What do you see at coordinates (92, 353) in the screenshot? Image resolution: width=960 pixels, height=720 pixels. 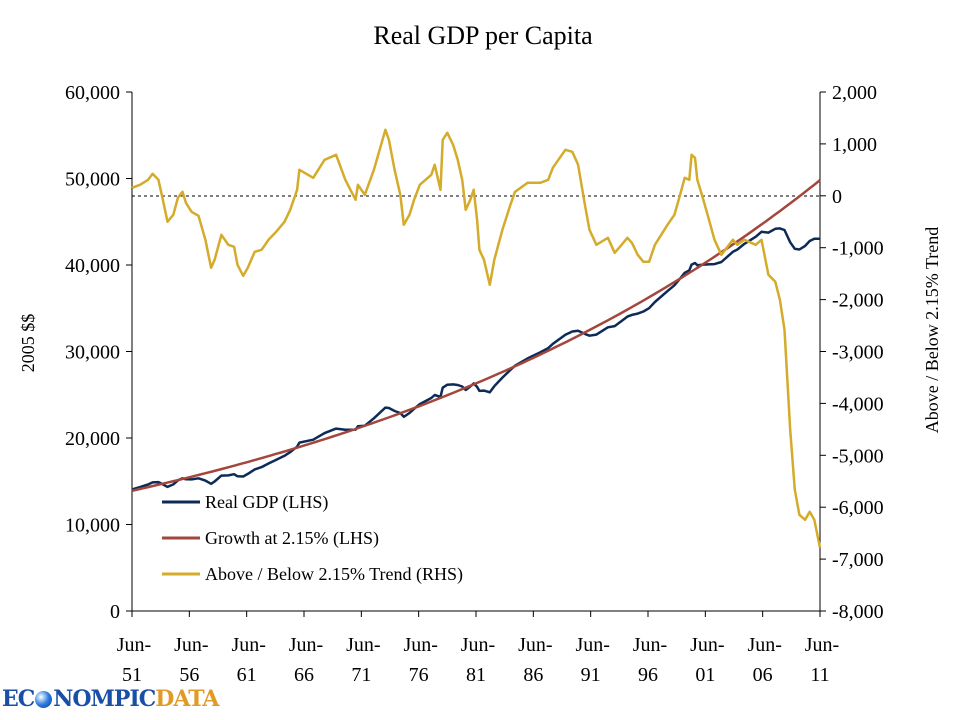 I see `y-left-tick-label: 30,000` at bounding box center [92, 353].